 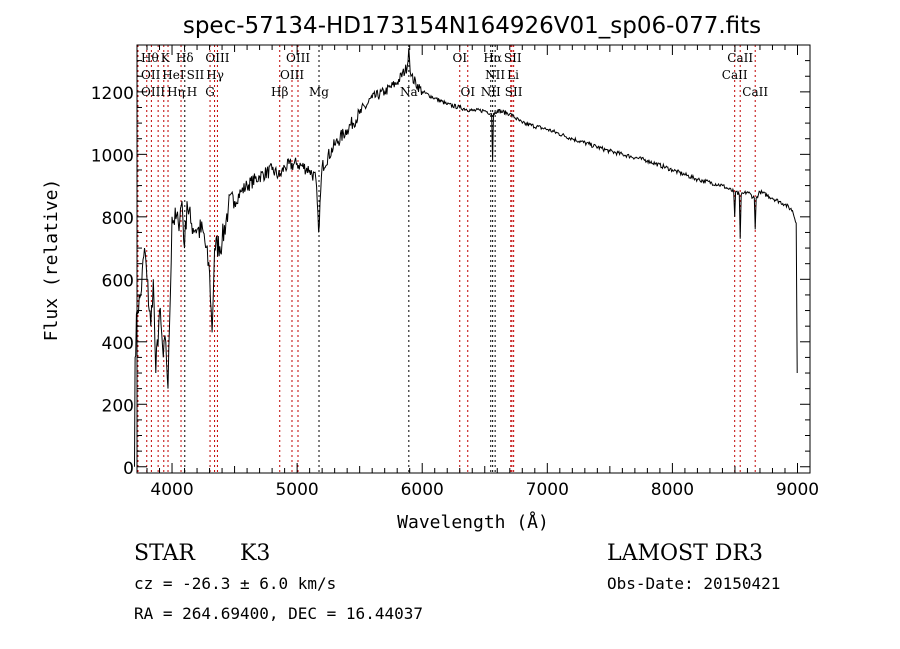 I want to click on object-subclass: K3, so click(x=255, y=553).